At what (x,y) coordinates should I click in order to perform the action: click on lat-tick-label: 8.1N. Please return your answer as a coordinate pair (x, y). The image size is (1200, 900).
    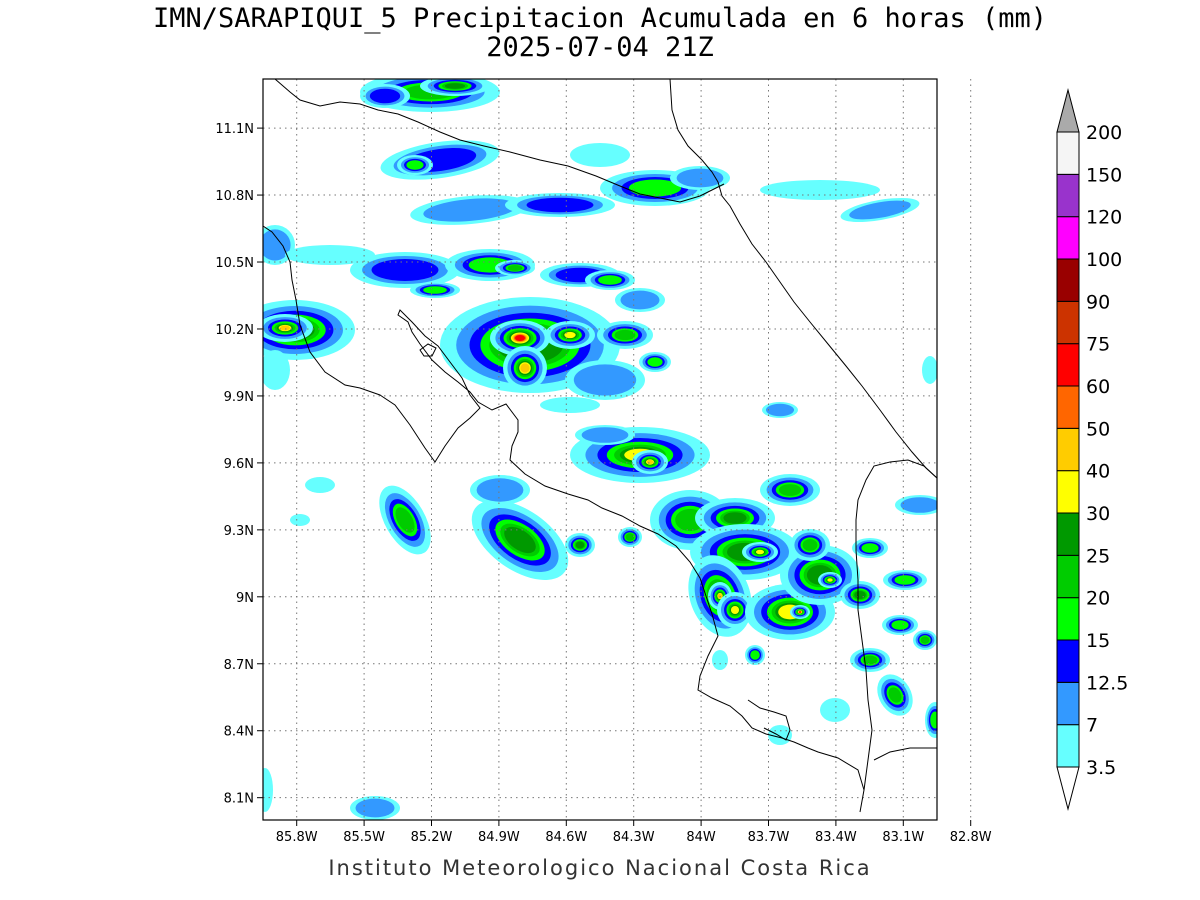
    Looking at the image, I should click on (239, 799).